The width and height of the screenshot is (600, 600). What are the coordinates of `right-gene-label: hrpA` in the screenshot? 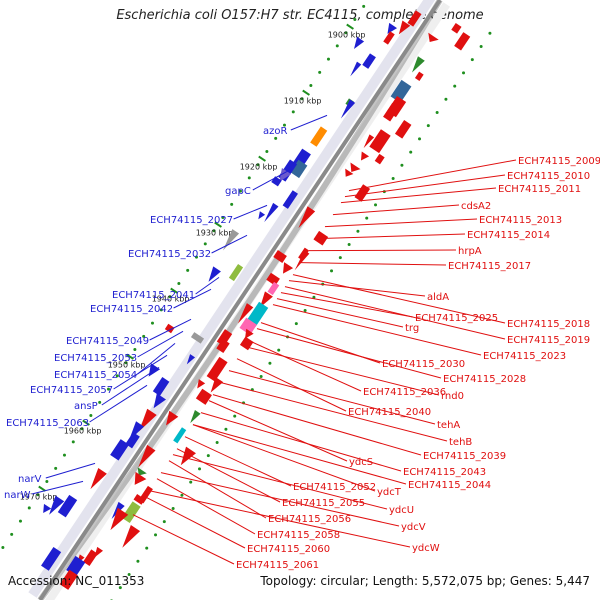 It's located at (470, 251).